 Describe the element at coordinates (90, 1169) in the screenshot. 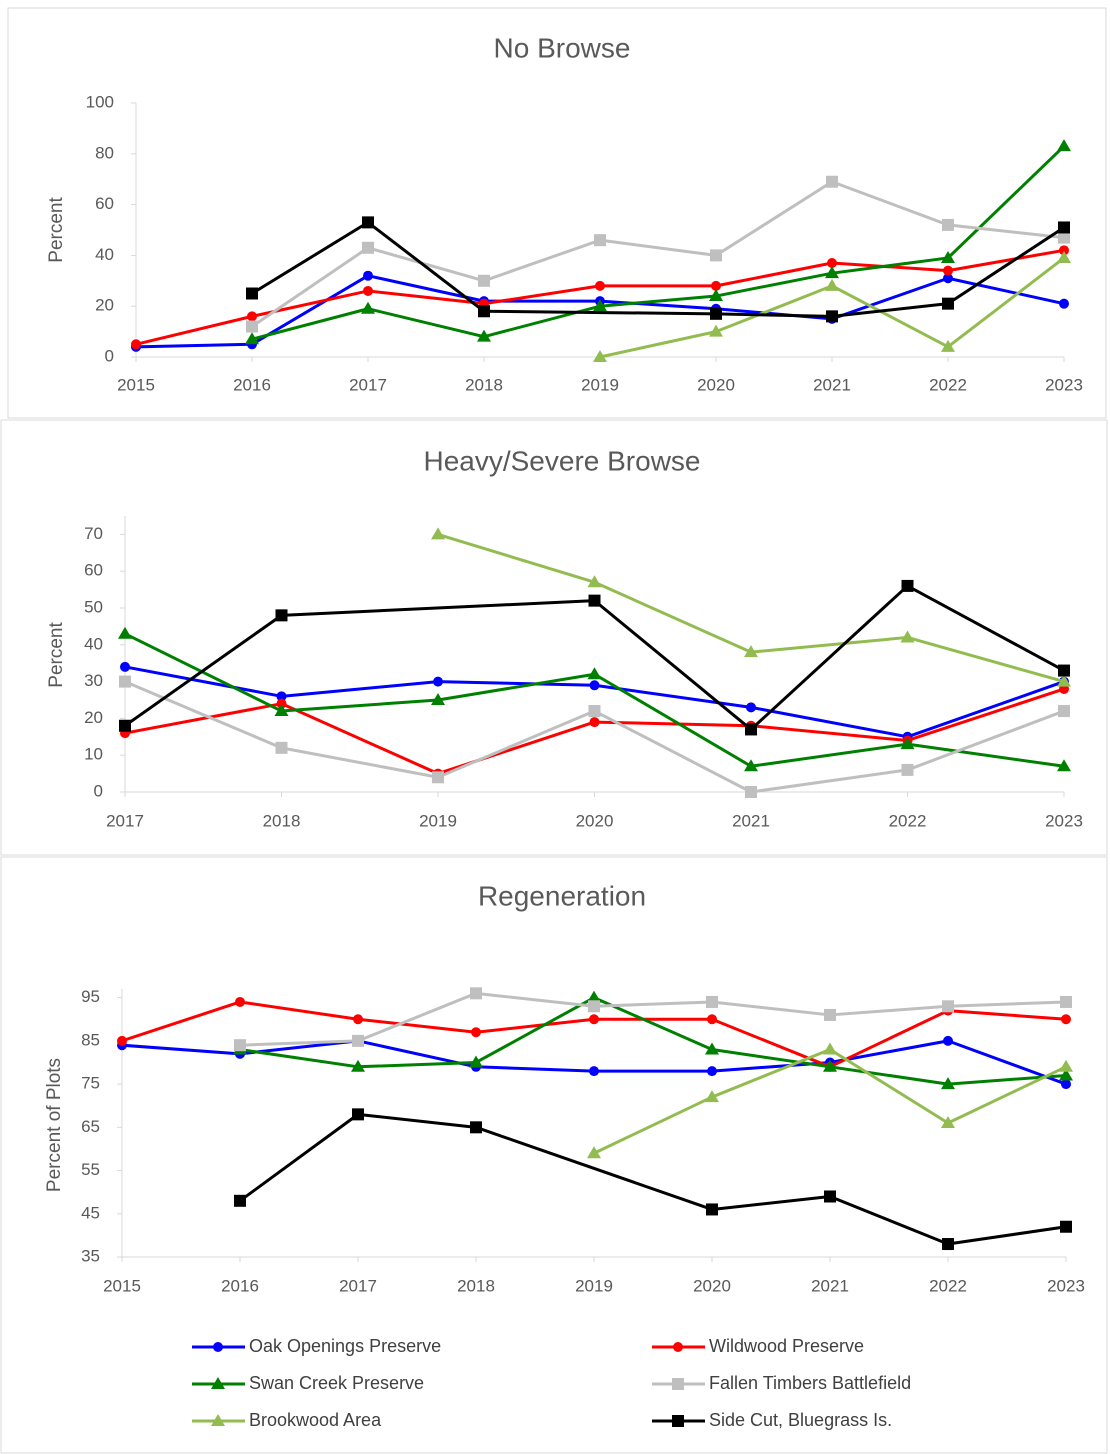

I see `y-tick-label: 55` at that location.